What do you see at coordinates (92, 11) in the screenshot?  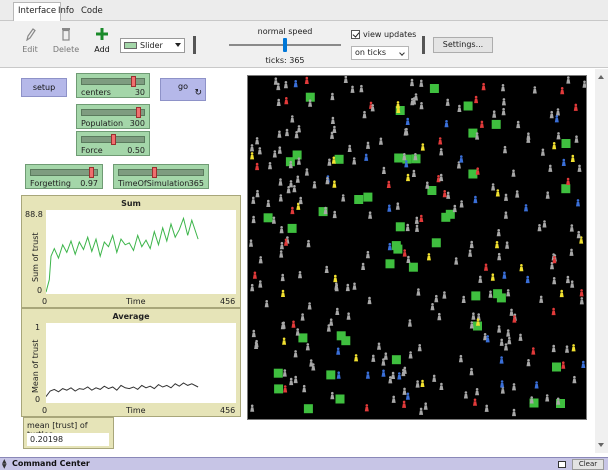 I see `tab-code: Code` at bounding box center [92, 11].